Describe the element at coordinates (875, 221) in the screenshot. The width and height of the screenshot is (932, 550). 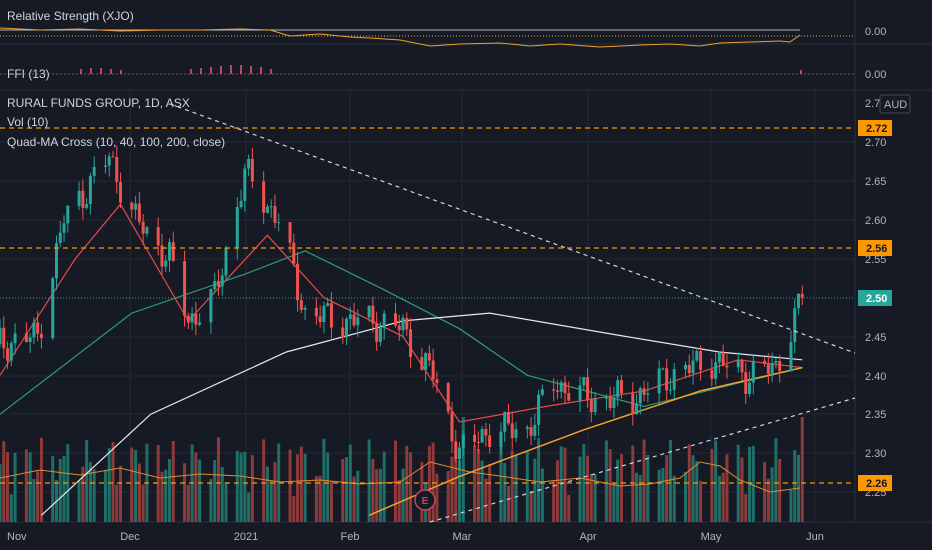
I see `price-tick-label: 2.60` at that location.